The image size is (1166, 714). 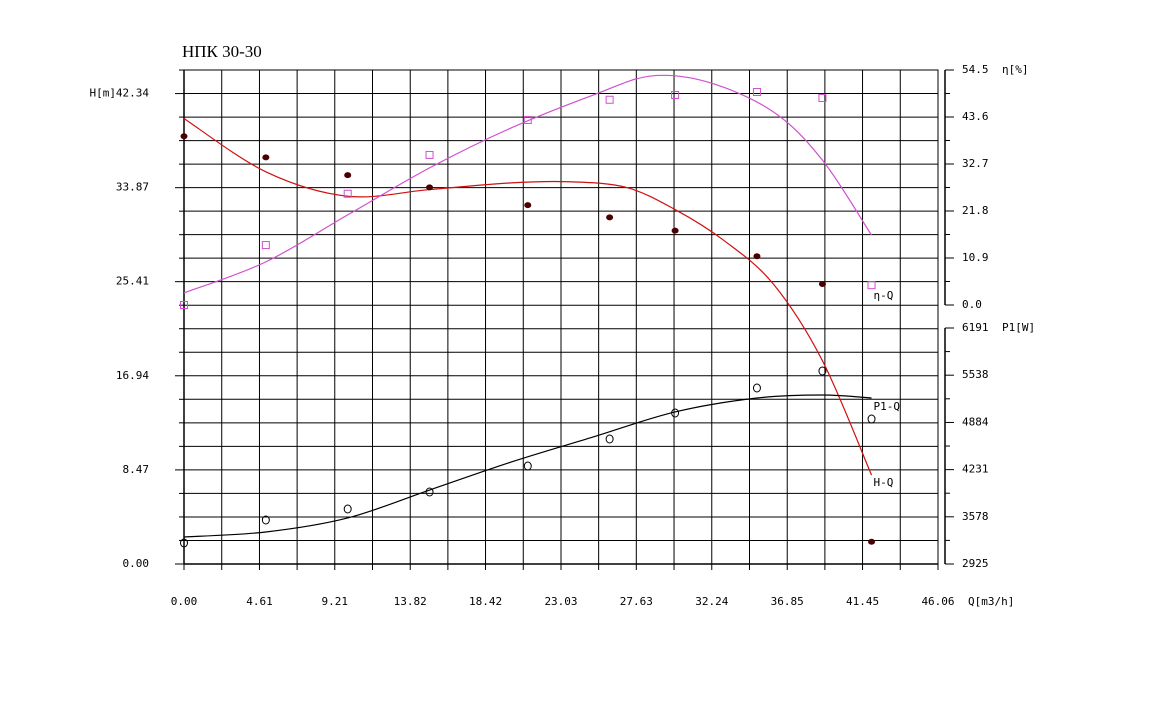 What do you see at coordinates (975, 210) in the screenshot?
I see `y2-tick-label: 21.8` at bounding box center [975, 210].